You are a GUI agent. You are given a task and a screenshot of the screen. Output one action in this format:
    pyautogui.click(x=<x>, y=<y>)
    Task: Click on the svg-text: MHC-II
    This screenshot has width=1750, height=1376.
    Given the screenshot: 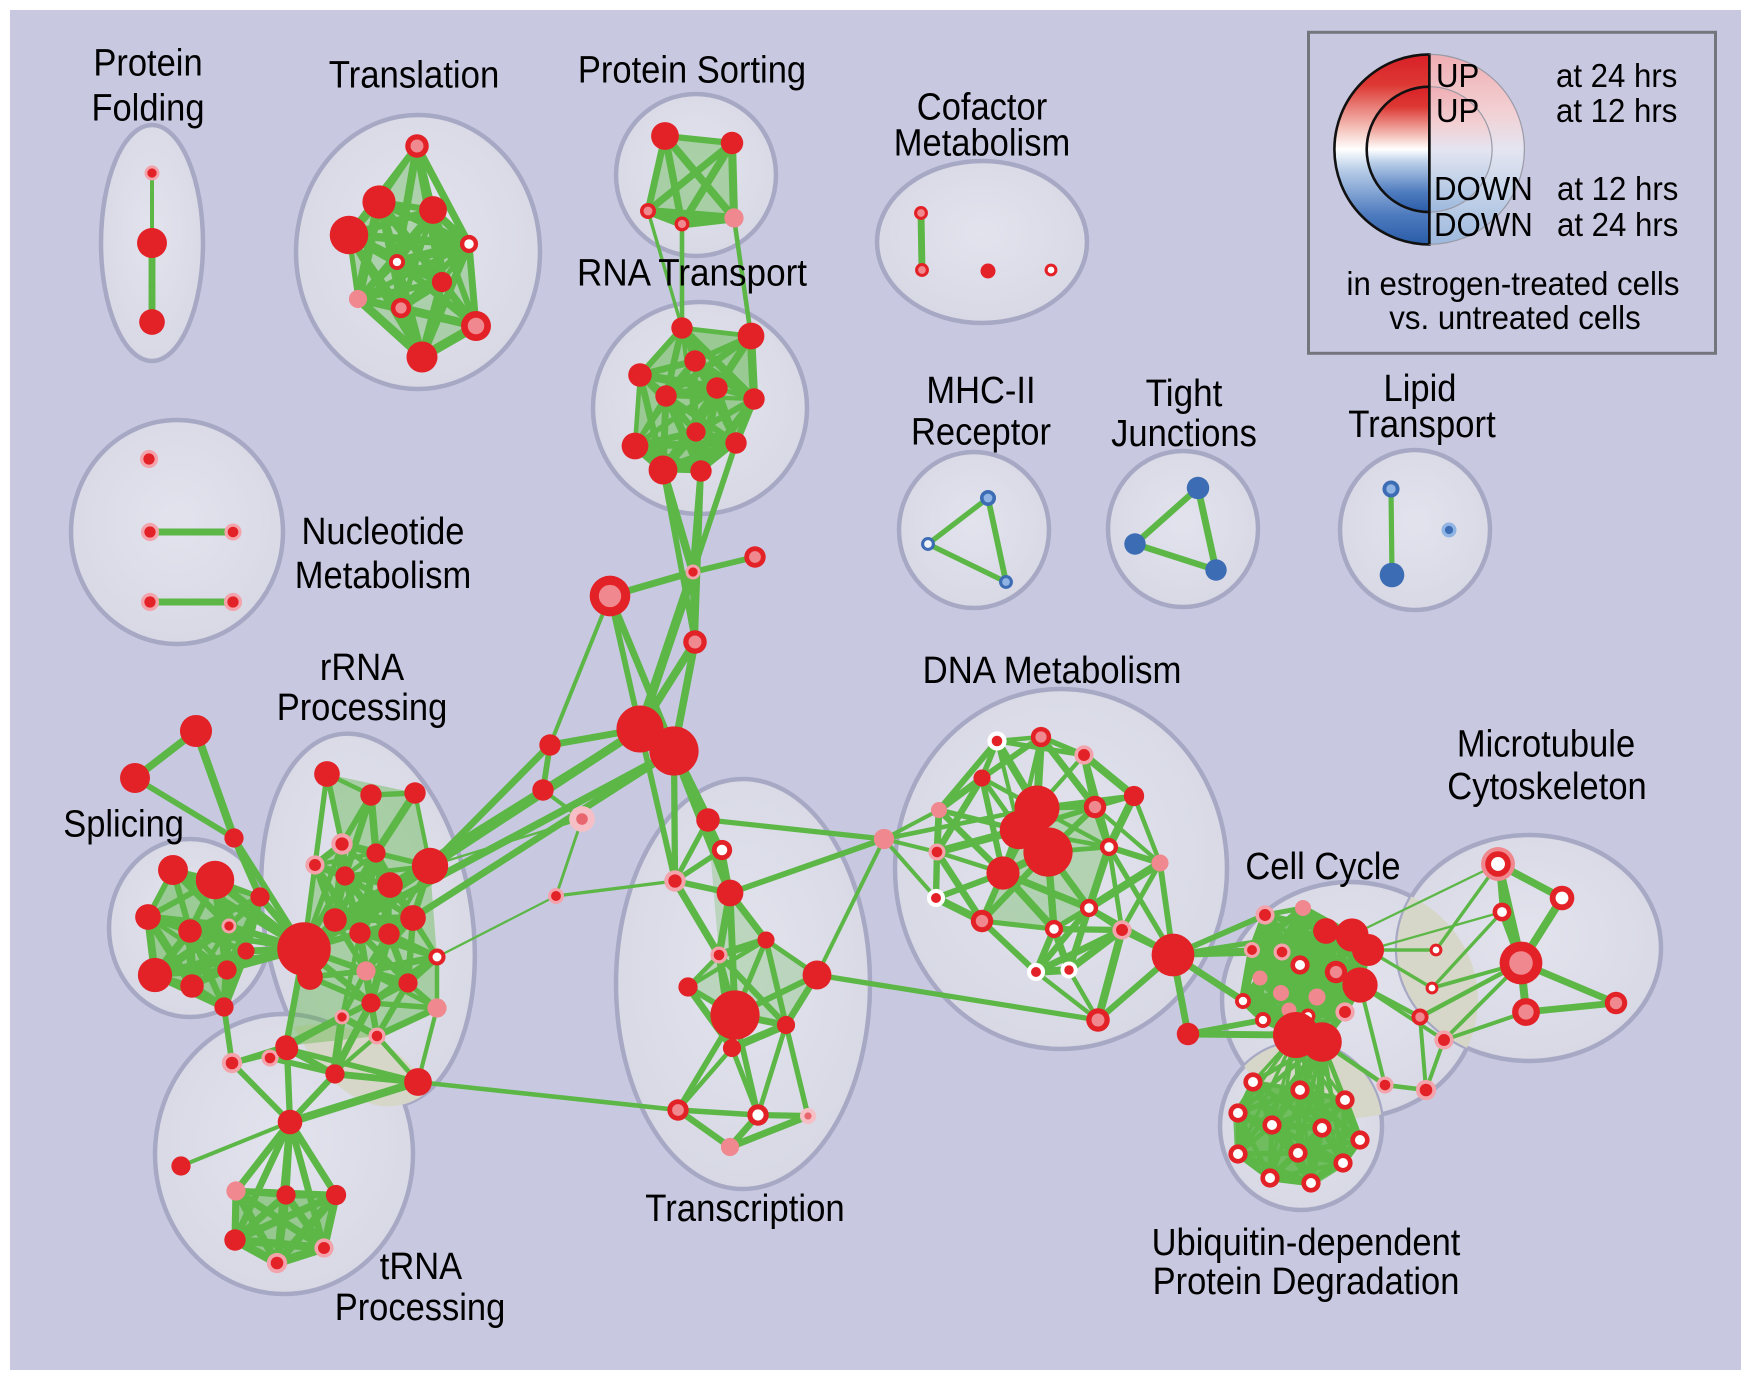 What is the action you would take?
    pyautogui.click(x=980, y=391)
    